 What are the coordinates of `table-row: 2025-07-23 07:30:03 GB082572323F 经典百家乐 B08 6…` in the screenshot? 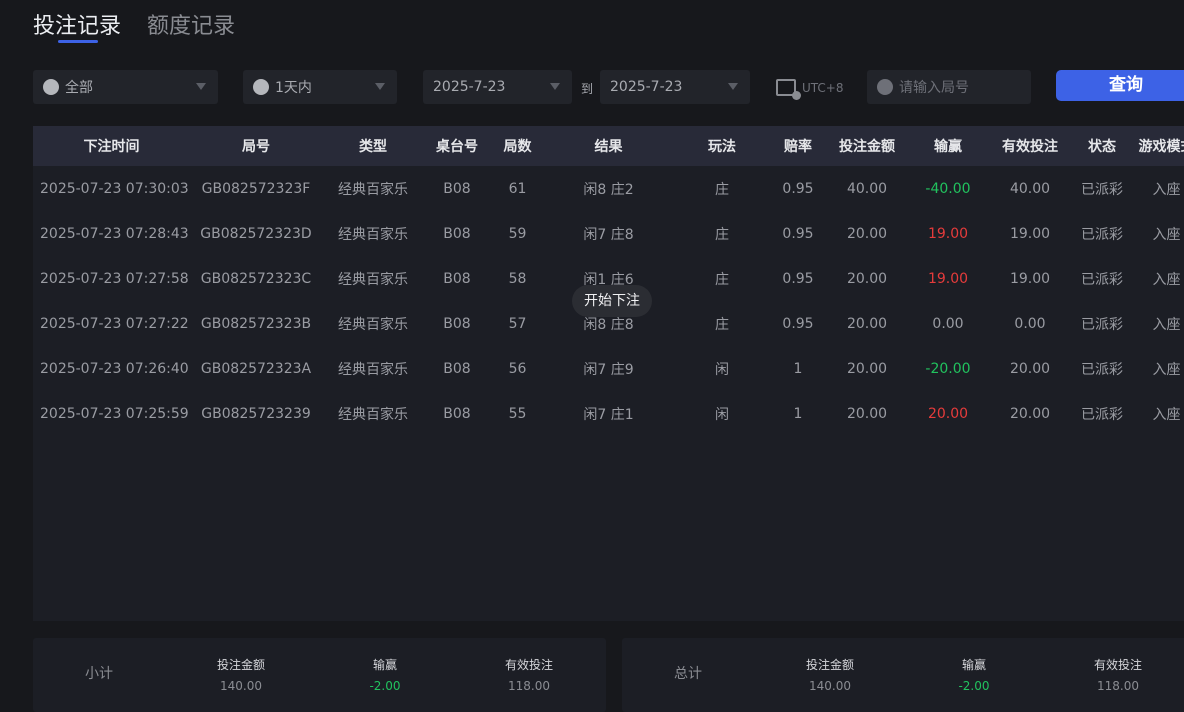 It's located at (608, 188).